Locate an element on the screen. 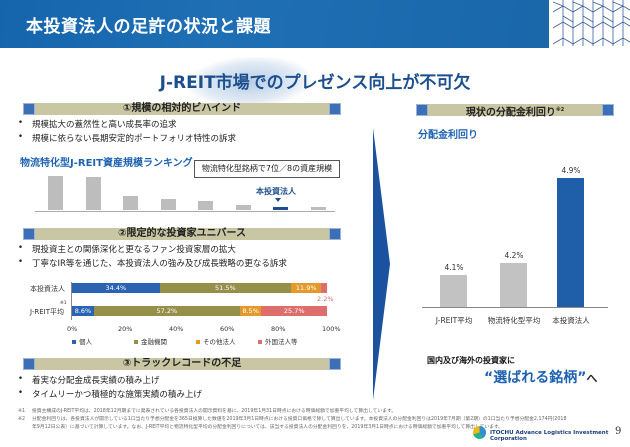 The height and width of the screenshot is (447, 630). ranking-baseline is located at coordinates (185, 211).